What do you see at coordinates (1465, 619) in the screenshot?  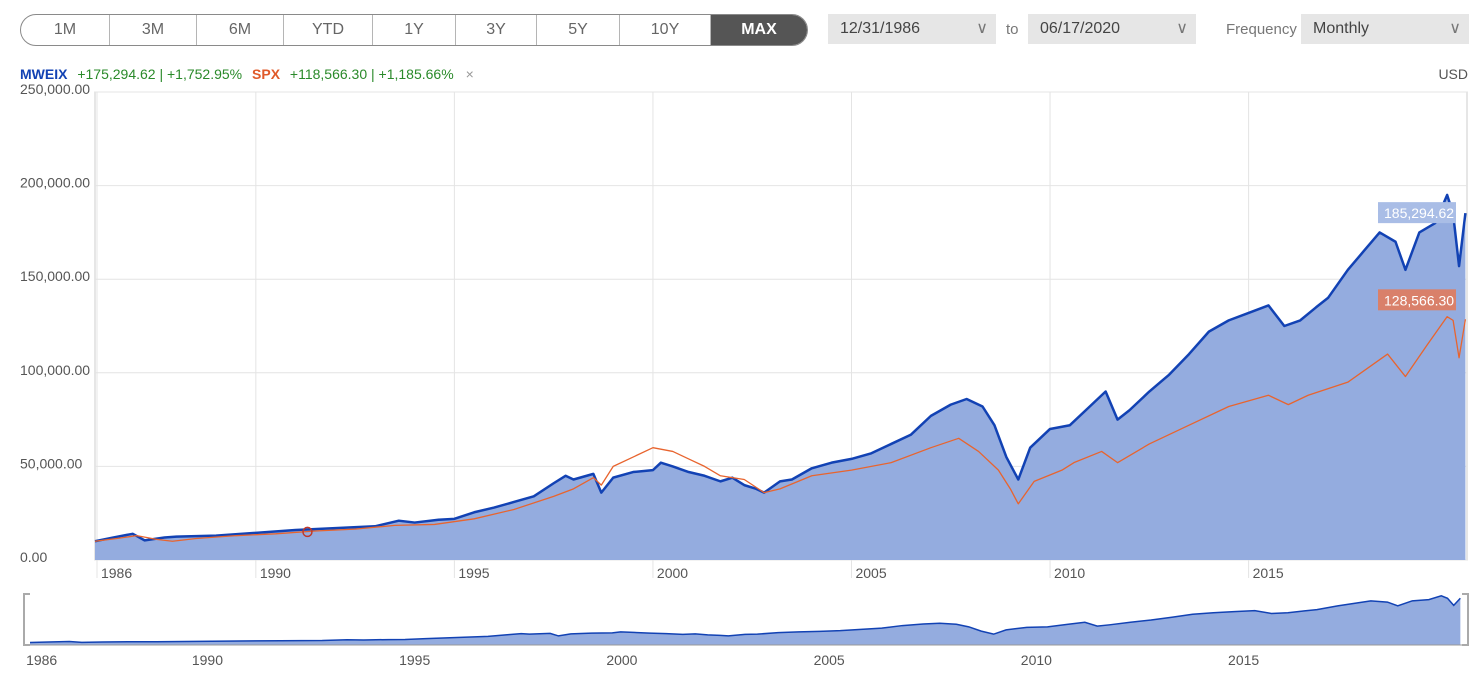 I see `navigator-right-handle` at bounding box center [1465, 619].